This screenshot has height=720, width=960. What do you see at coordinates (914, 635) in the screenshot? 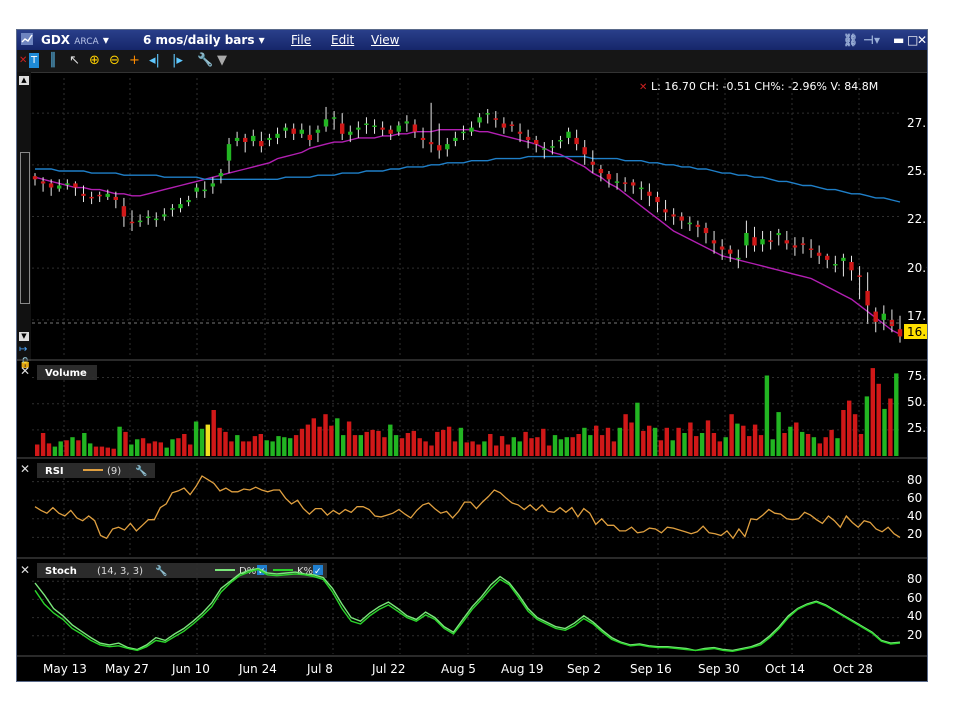
I see `stoch-tick-label: 20` at bounding box center [914, 635].